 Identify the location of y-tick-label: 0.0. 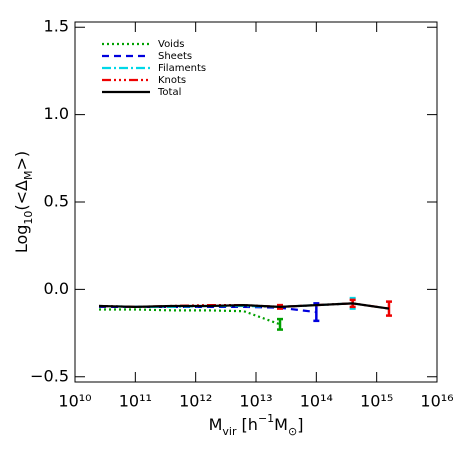
(56, 288).